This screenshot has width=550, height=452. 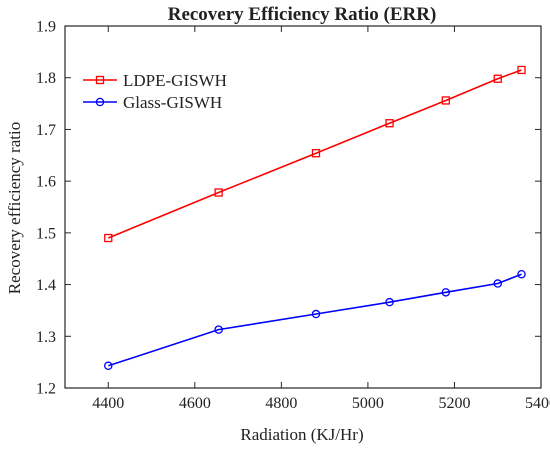 What do you see at coordinates (172, 102) in the screenshot?
I see `legend-label: Glass-GISWH` at bounding box center [172, 102].